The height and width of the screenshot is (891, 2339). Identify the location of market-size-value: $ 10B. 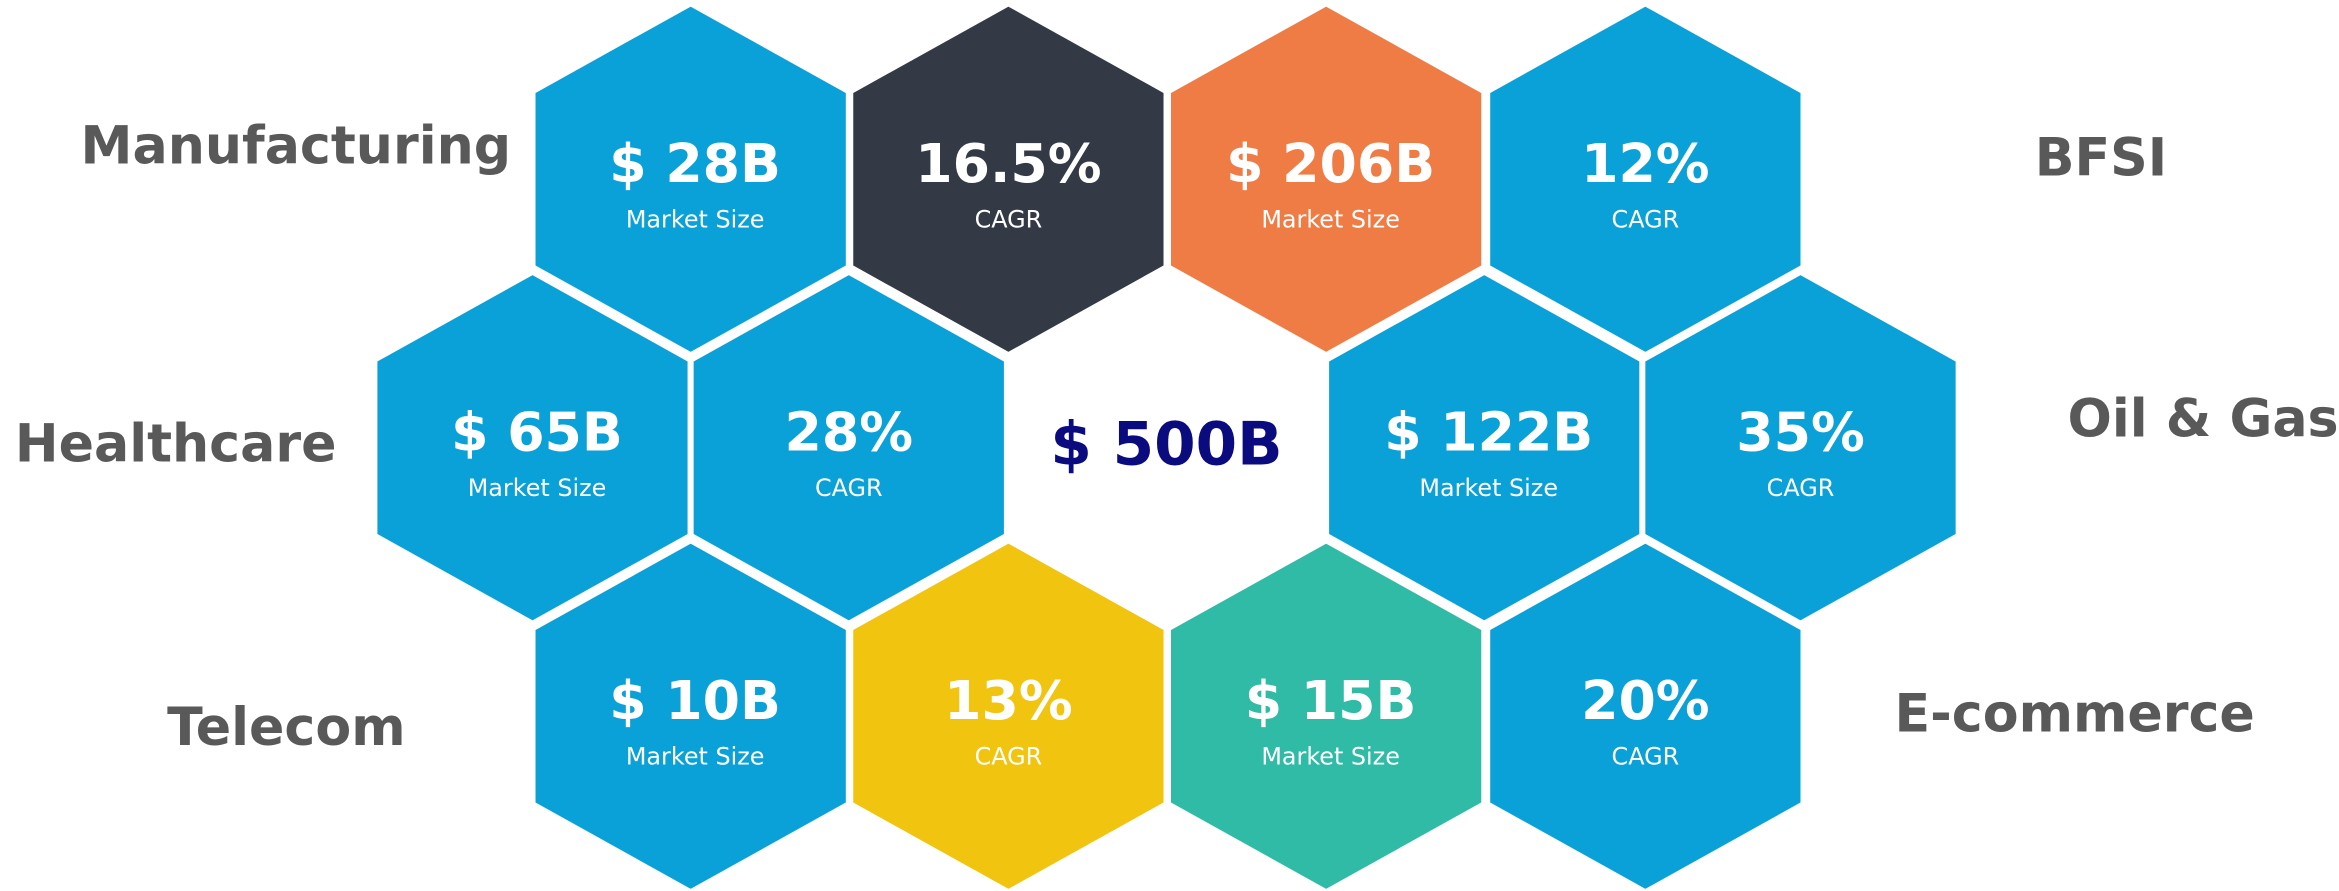
(695, 700).